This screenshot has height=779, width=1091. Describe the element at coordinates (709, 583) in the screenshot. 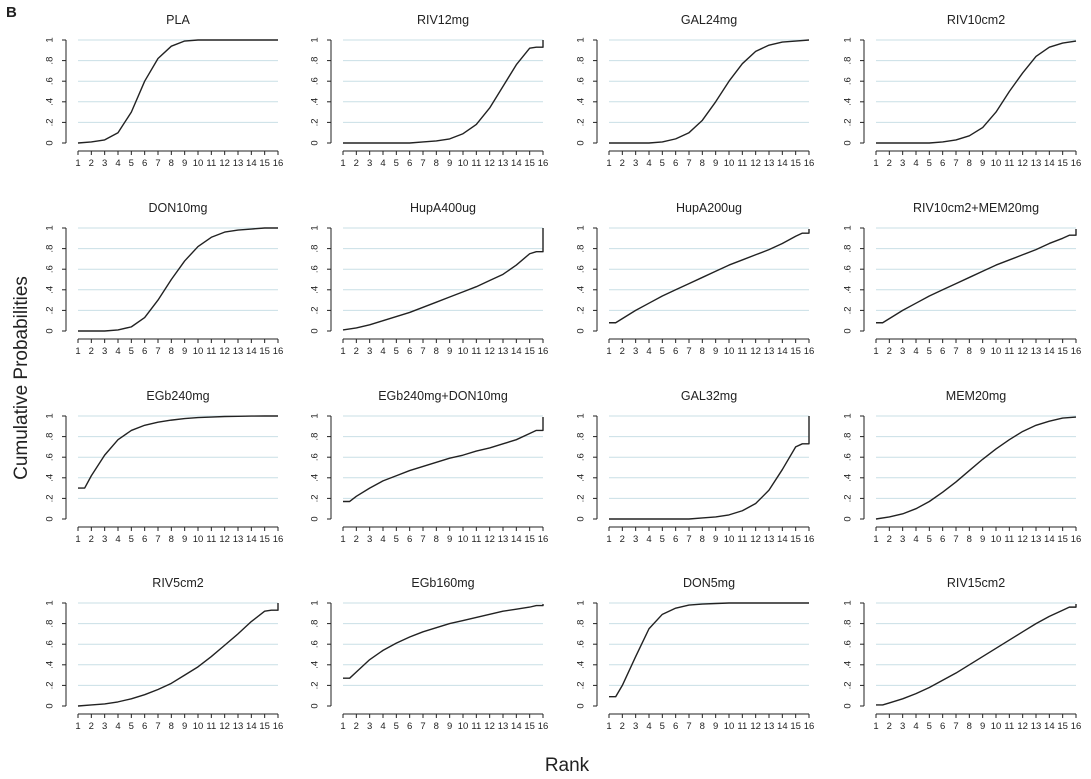

I see `panel-title: DON5mg` at that location.